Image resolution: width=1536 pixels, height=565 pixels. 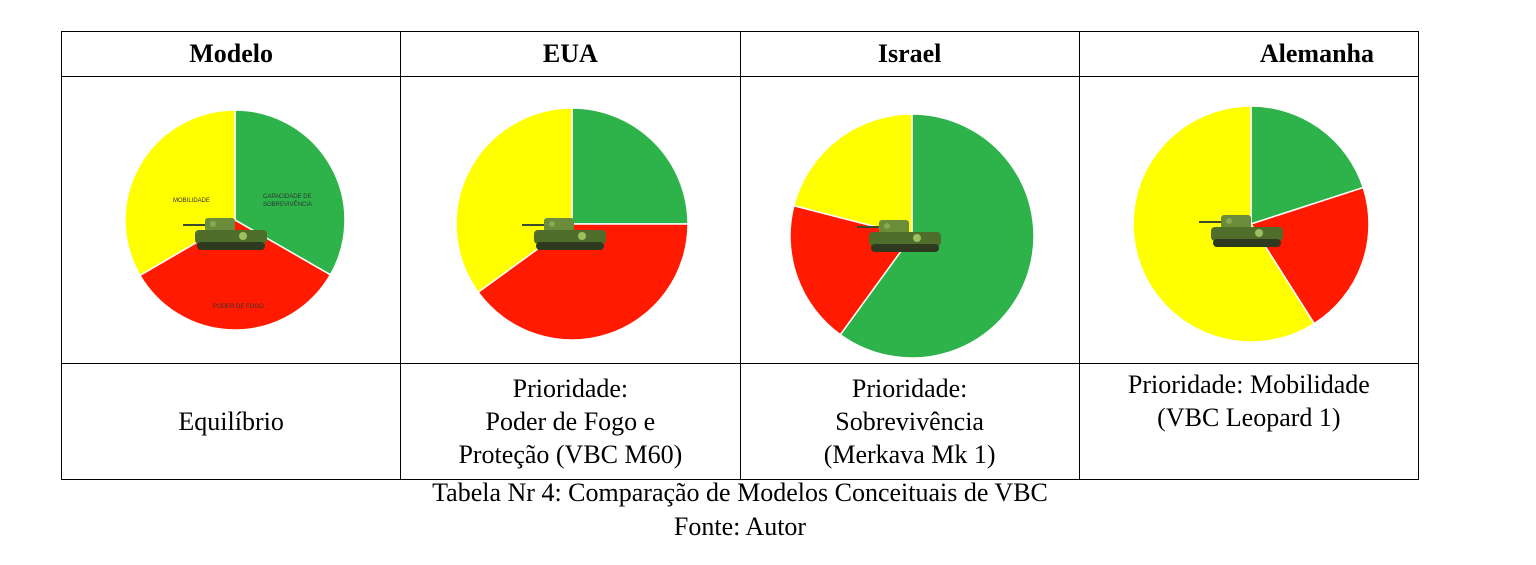 I want to click on source-caption: Fonte: Autor, so click(x=740, y=526).